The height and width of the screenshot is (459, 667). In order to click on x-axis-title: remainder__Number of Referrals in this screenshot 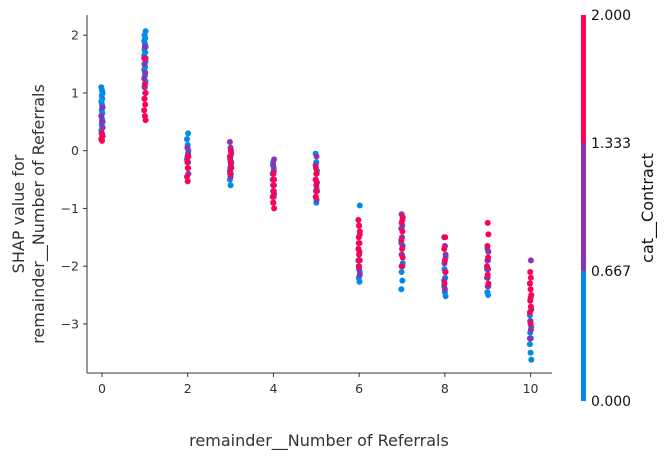, I will do `click(319, 441)`.